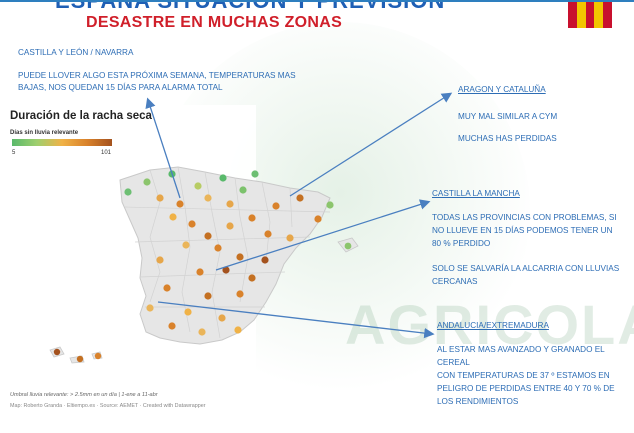  I want to click on andalucia-line-3: CON TEMPERATURAS DE 37 º ESTAMOS EN, so click(523, 375).